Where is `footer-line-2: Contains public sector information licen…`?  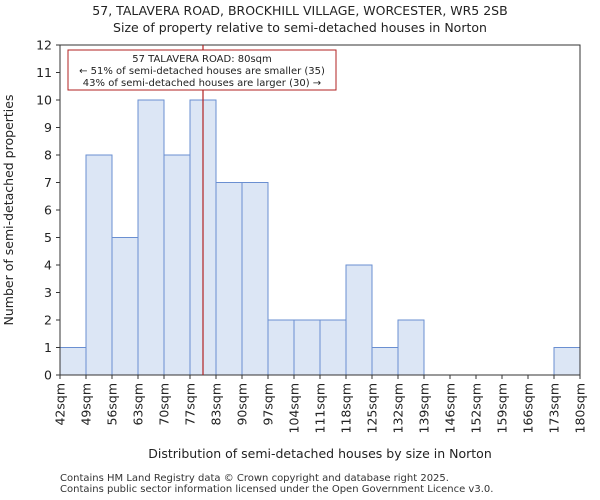
footer-line-2: Contains public sector information licen… is located at coordinates (277, 489).